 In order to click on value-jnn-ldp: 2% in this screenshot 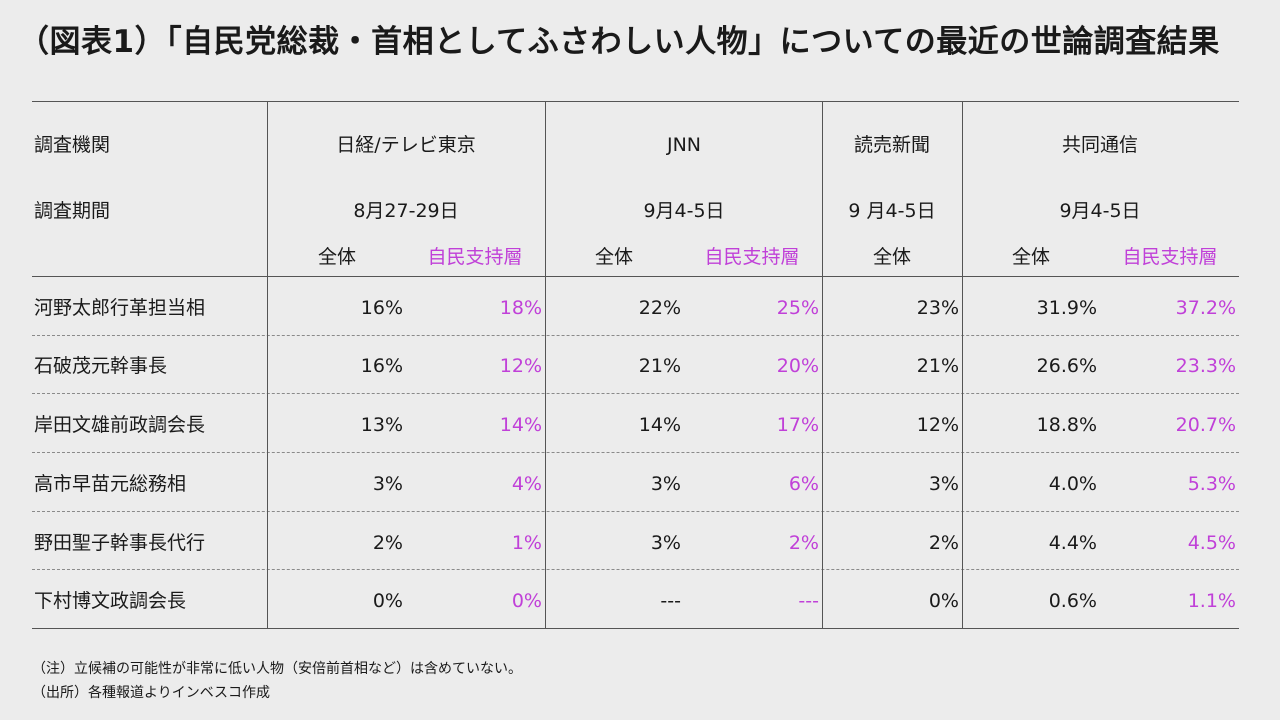, I will do `click(803, 543)`.